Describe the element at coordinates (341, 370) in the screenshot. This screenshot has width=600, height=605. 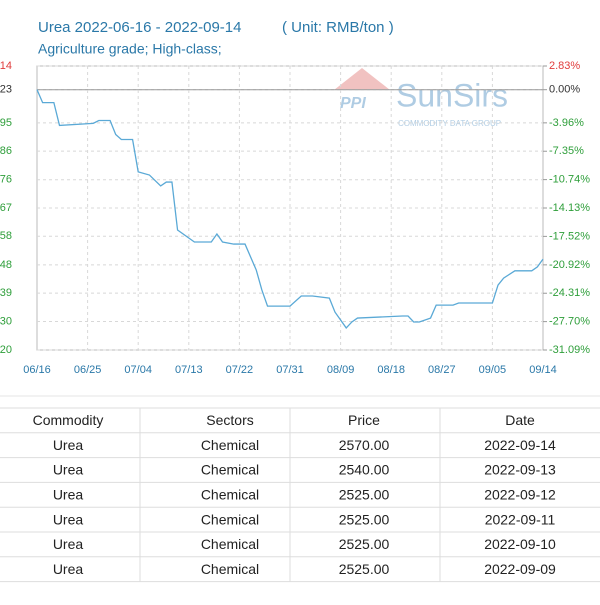
I see `x-tick-label: 08/09` at that location.